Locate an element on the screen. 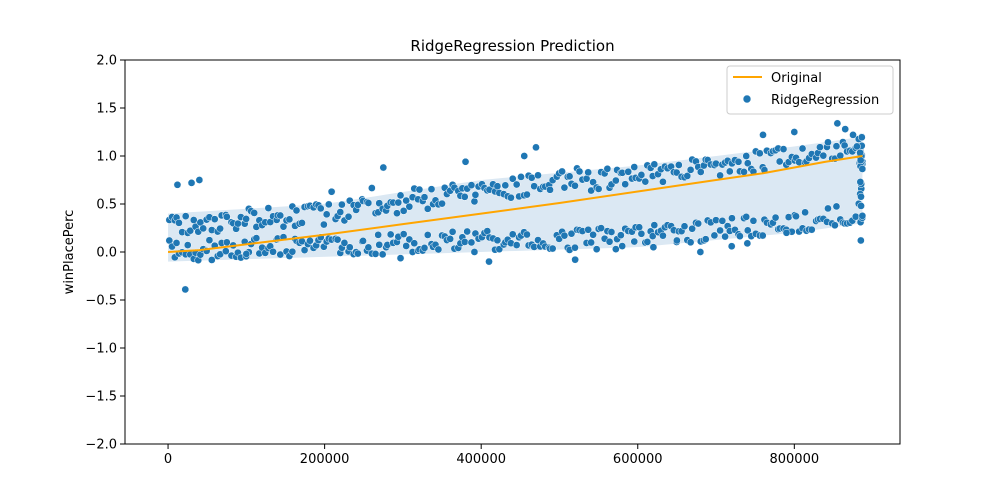  y-tick-label: 0.5 is located at coordinates (106, 205).